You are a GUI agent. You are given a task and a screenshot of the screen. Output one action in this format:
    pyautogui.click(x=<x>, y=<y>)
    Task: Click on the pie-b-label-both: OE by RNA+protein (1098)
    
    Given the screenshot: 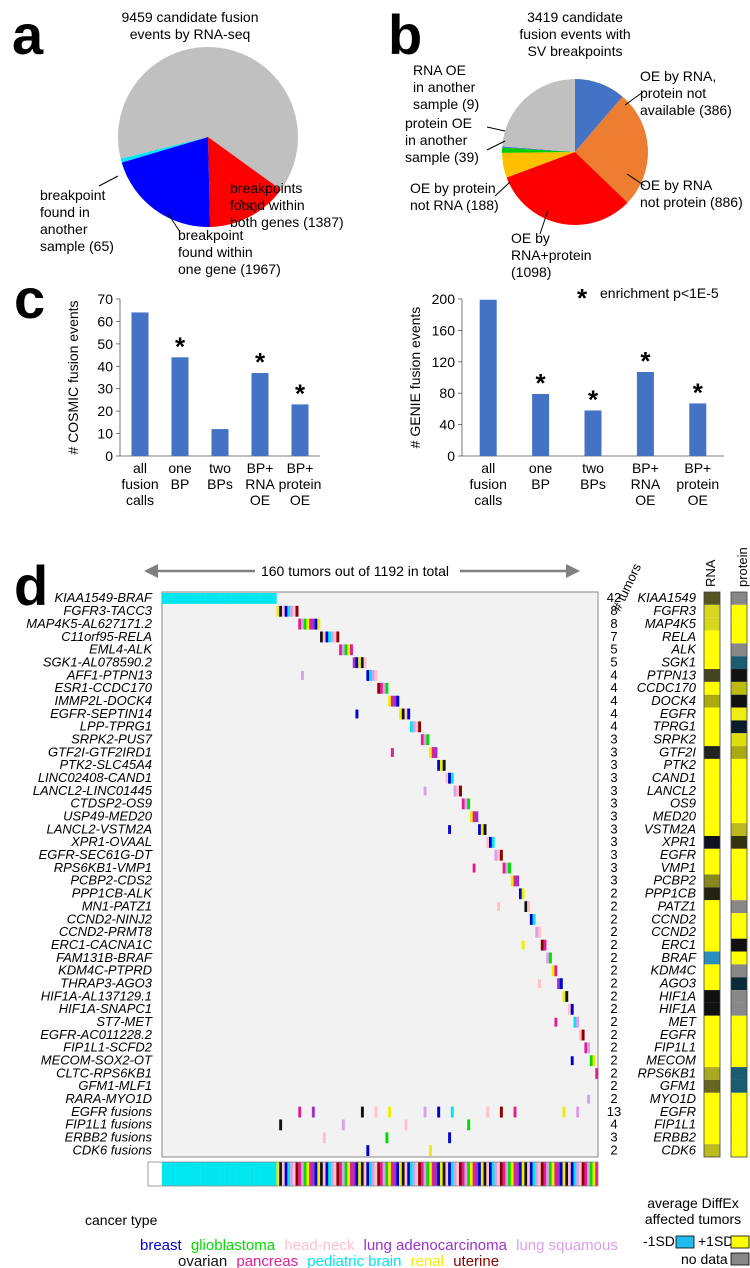 What is the action you would take?
    pyautogui.click(x=551, y=255)
    